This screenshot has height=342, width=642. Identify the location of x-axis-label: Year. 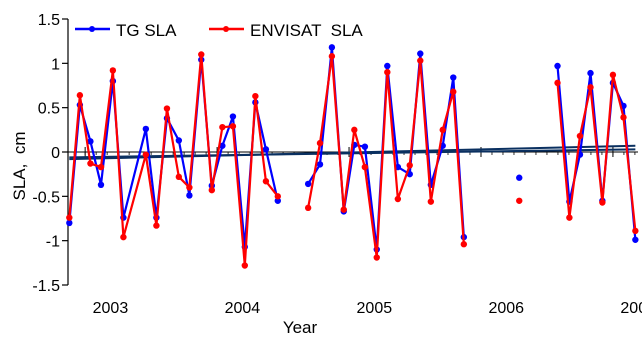
(300, 327).